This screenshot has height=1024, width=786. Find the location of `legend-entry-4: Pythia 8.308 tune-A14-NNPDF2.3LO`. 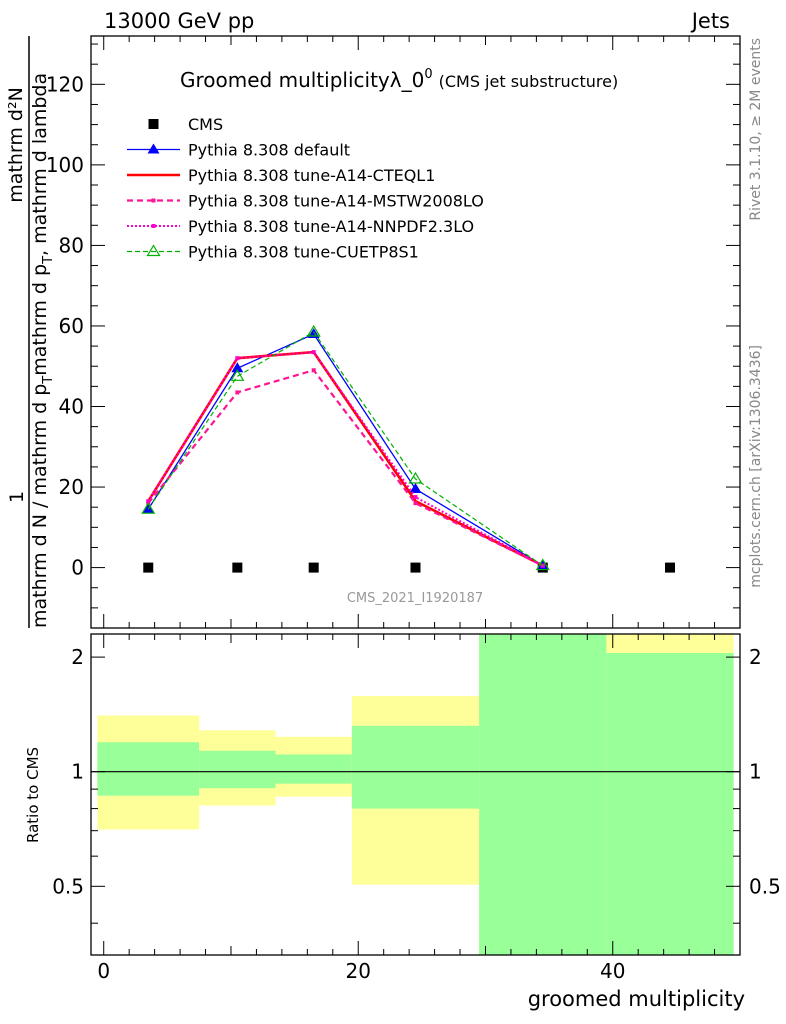

legend-entry-4: Pythia 8.308 tune-A14-NNPDF2.3LO is located at coordinates (300, 226).